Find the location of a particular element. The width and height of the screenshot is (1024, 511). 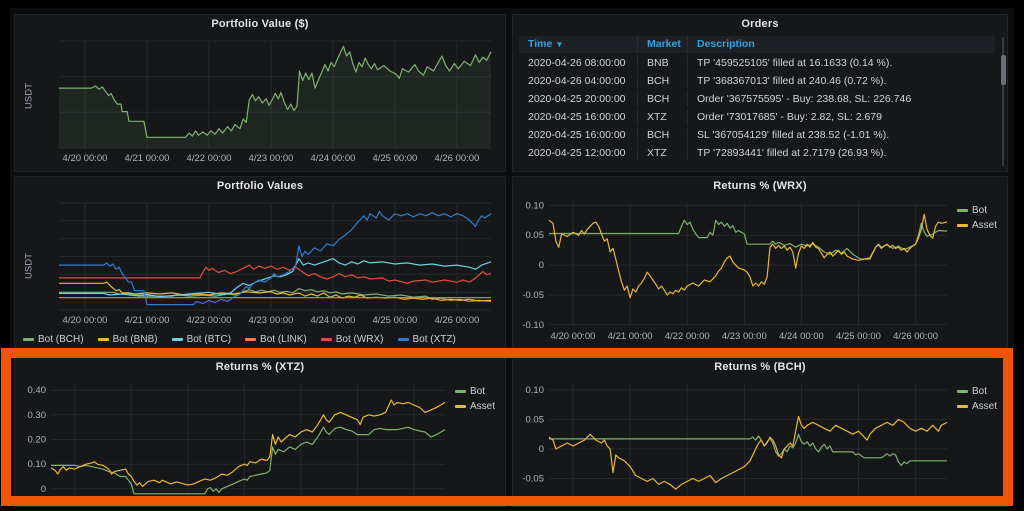

orders-scrollbar-track is located at coordinates (1003, 101).